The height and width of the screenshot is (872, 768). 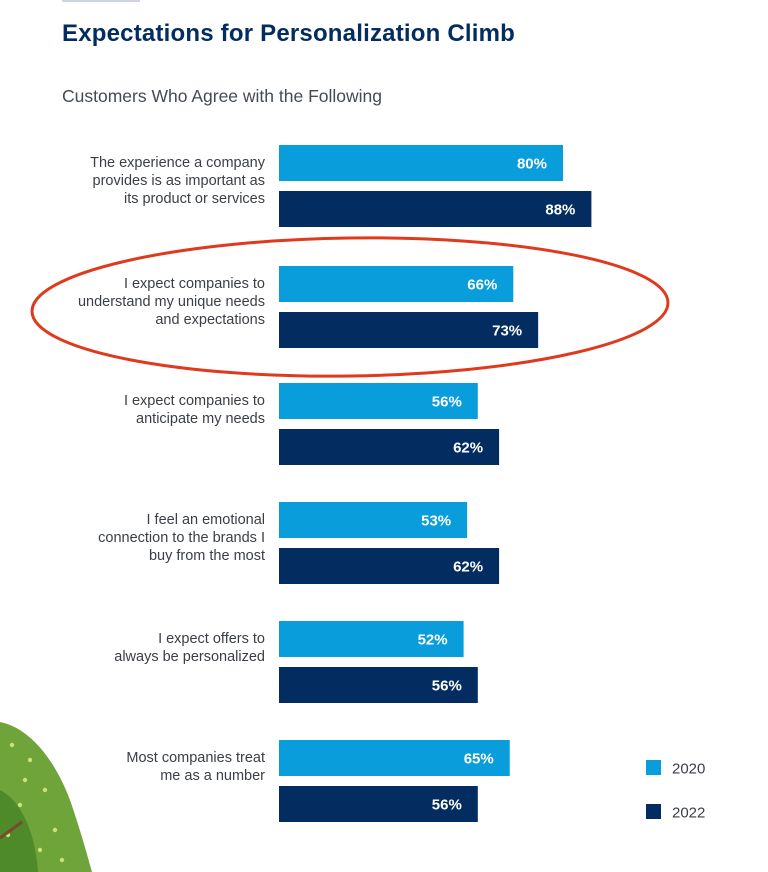 I want to click on bar-value-label: 88%, so click(x=560, y=210).